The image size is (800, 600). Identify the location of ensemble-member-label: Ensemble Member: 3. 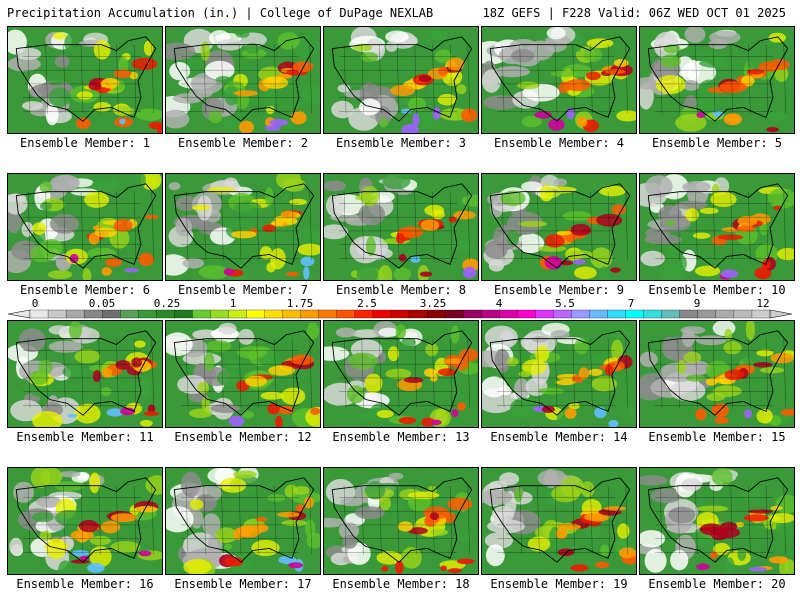
(401, 143).